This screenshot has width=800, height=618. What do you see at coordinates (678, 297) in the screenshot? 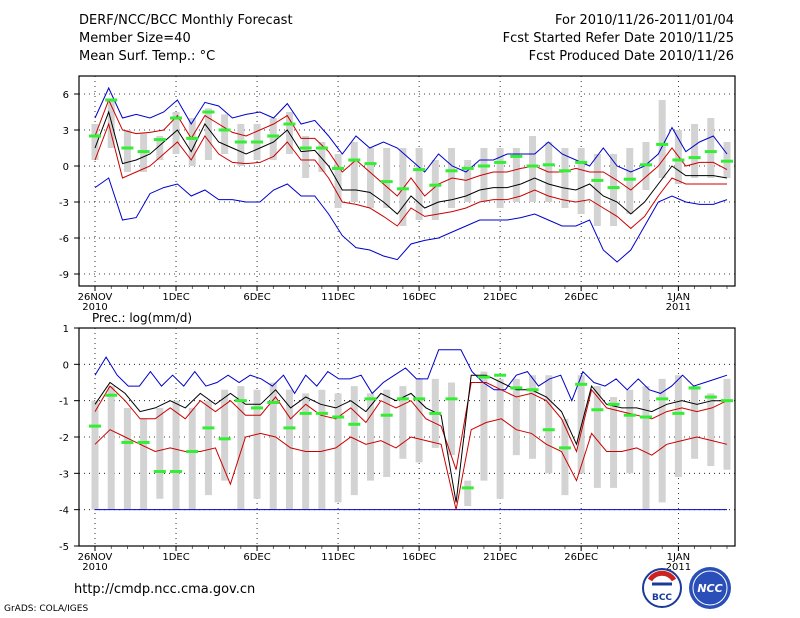
I see `x-tick-label: 1JAN` at bounding box center [678, 297].